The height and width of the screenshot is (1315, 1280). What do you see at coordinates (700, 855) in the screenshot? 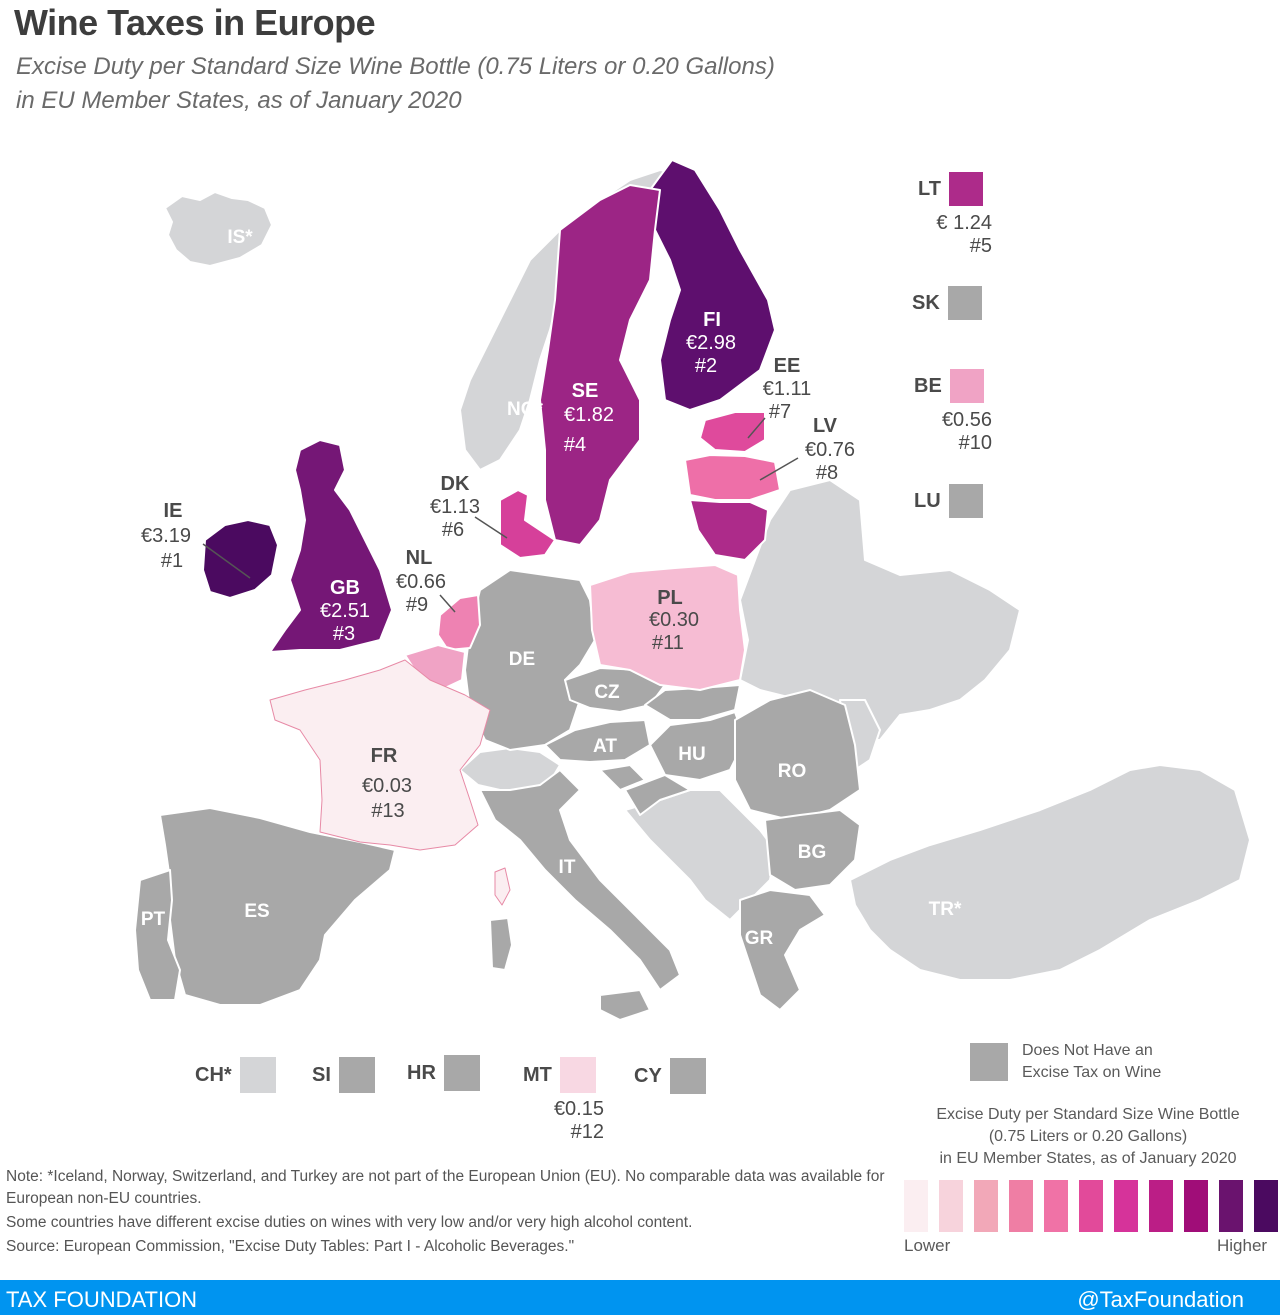
I see `country-balkans-west` at bounding box center [700, 855].